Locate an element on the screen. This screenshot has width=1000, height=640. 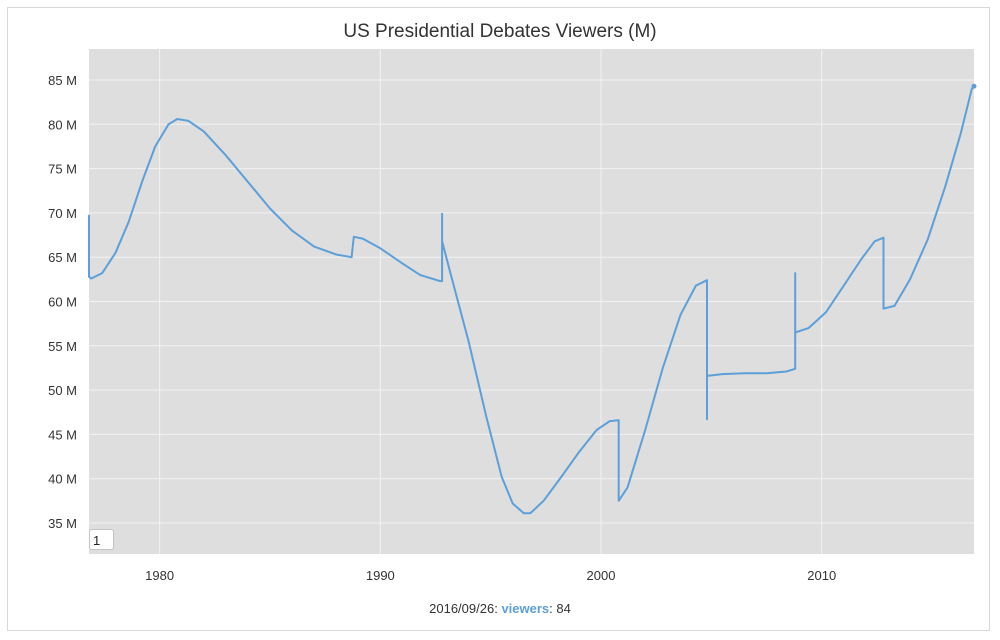
y-tick-label: 65 M is located at coordinates (62, 257).